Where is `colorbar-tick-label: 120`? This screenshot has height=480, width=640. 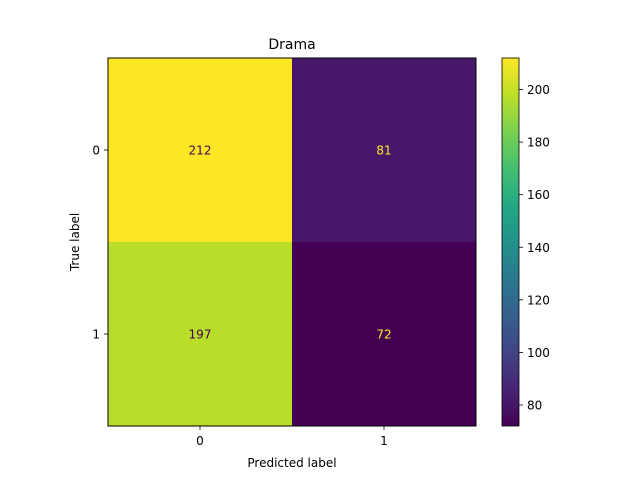 colorbar-tick-label: 120 is located at coordinates (538, 300).